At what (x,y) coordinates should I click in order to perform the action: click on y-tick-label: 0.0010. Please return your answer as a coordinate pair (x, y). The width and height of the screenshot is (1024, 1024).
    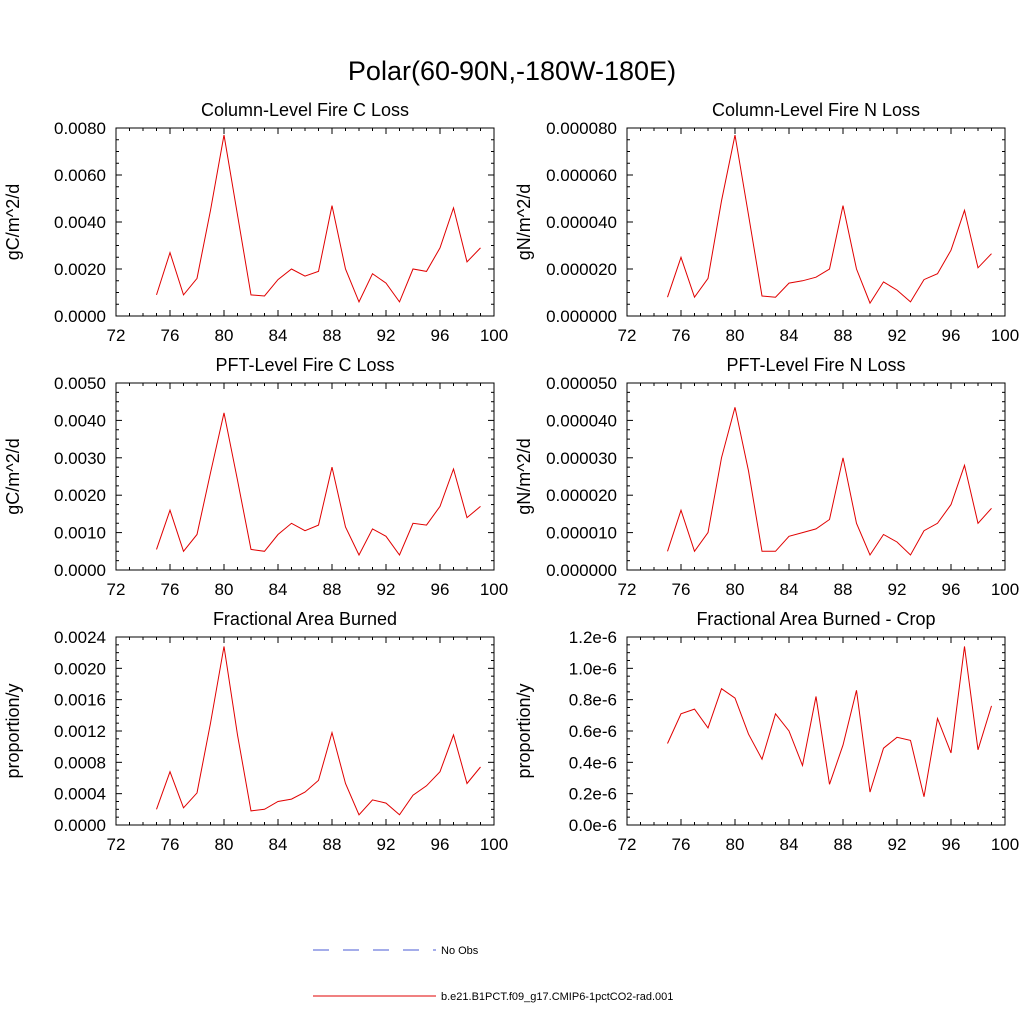
    Looking at the image, I should click on (80, 533).